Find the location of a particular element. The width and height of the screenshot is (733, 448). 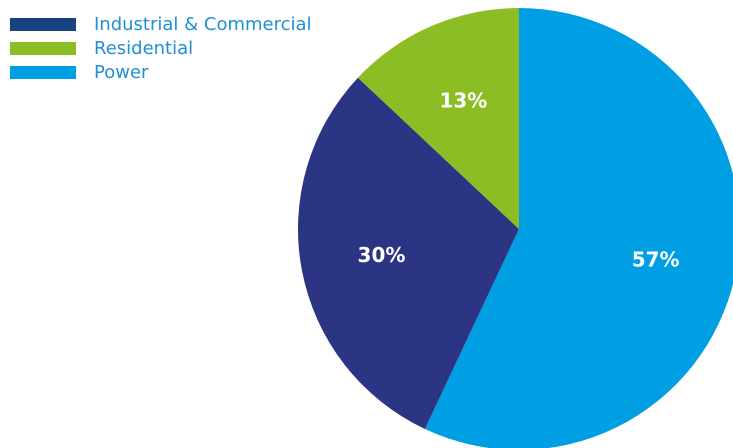

pie-label-power: 57% is located at coordinates (656, 260).